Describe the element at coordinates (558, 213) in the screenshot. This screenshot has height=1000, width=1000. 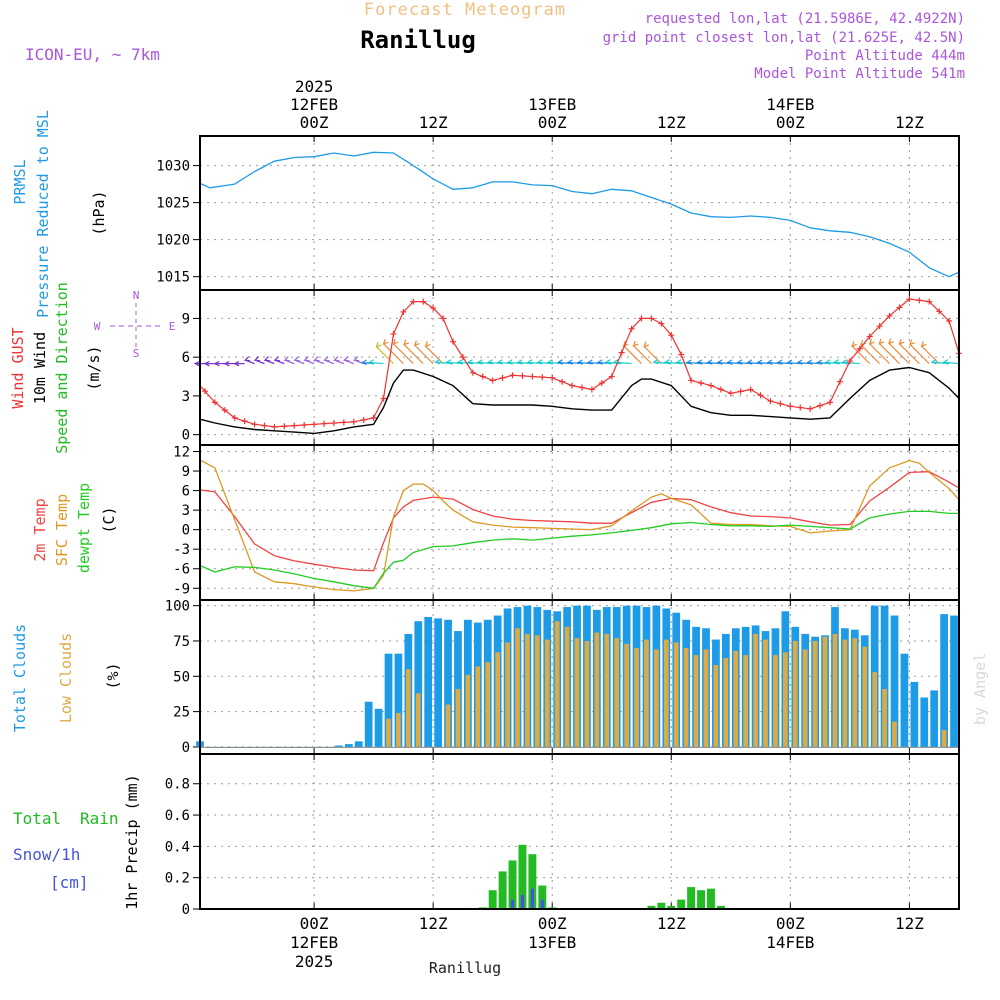
I see `pressure-panel: 1015 1020 1025 1030` at that location.